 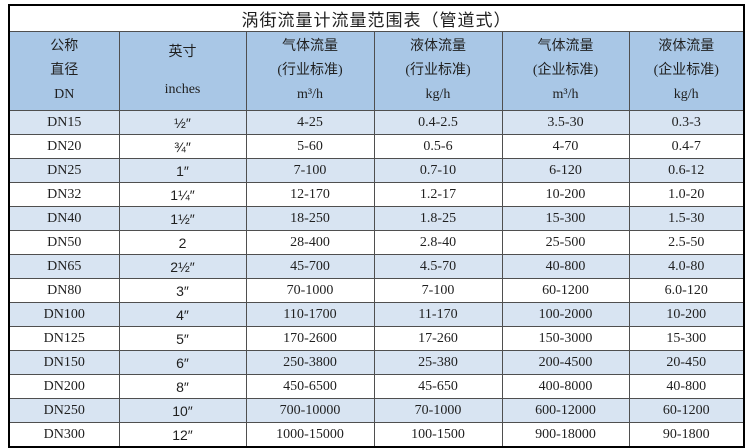 What do you see at coordinates (182, 386) in the screenshot?
I see `cell-inches: 8″` at bounding box center [182, 386].